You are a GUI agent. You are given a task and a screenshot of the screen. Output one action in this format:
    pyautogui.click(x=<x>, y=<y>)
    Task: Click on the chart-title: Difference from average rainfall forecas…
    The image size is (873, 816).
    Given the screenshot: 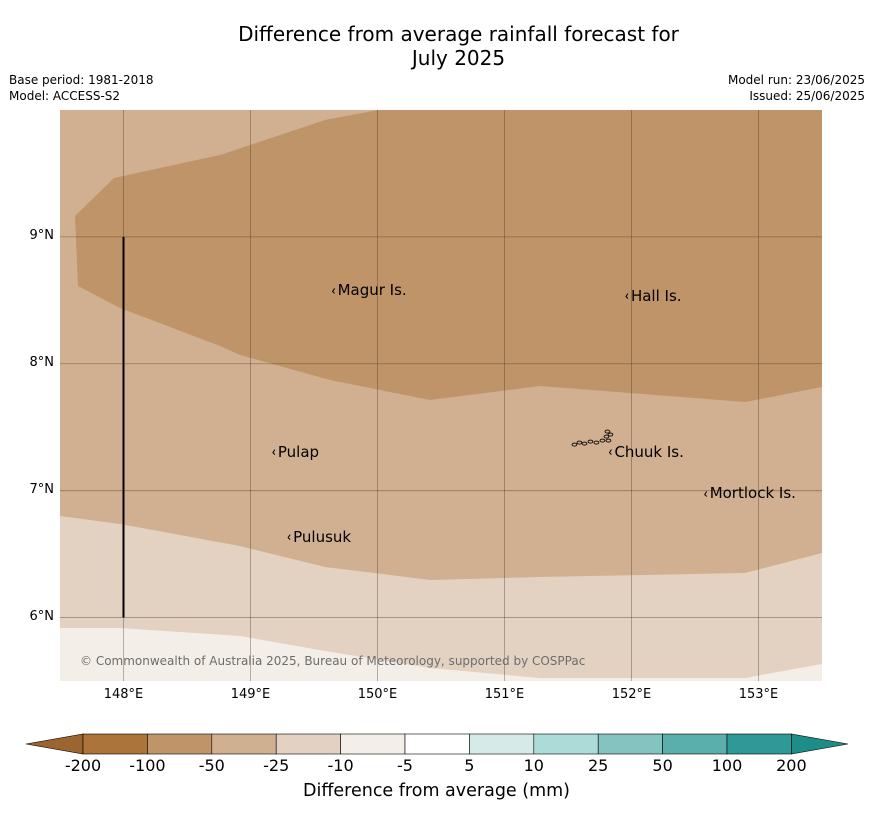 What is the action you would take?
    pyautogui.click(x=436, y=46)
    